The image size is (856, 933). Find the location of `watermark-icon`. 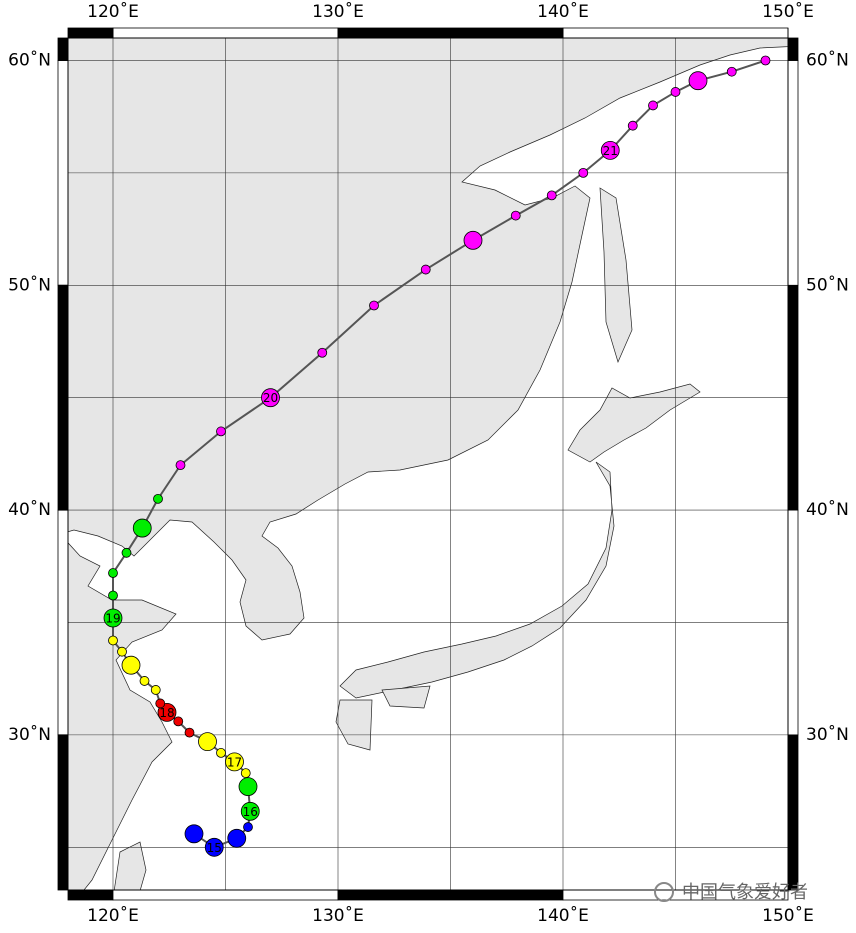

watermark-icon is located at coordinates (664, 892).